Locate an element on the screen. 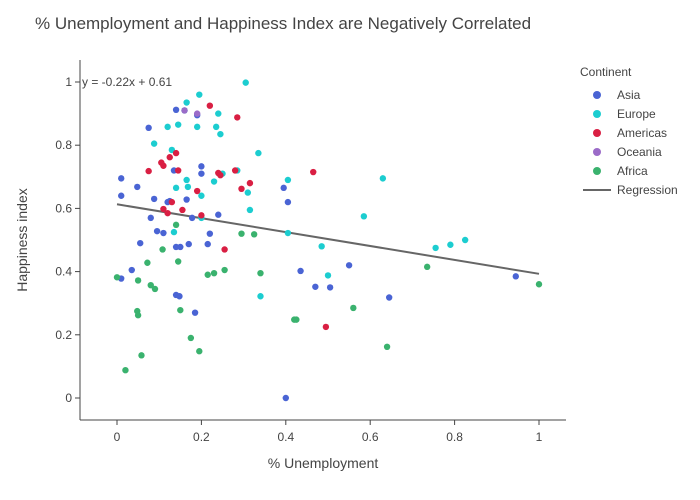 This screenshot has height=500, width=700. legend-item-regression: Regression is located at coordinates (630, 190).